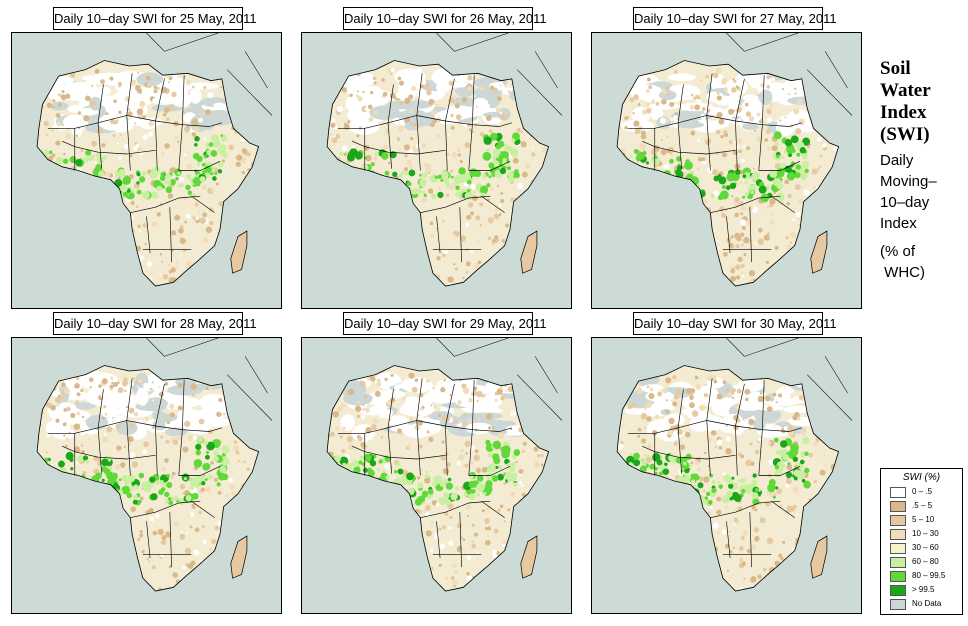  What do you see at coordinates (898, 251) in the screenshot?
I see `unit-line: (% of` at bounding box center [898, 251].